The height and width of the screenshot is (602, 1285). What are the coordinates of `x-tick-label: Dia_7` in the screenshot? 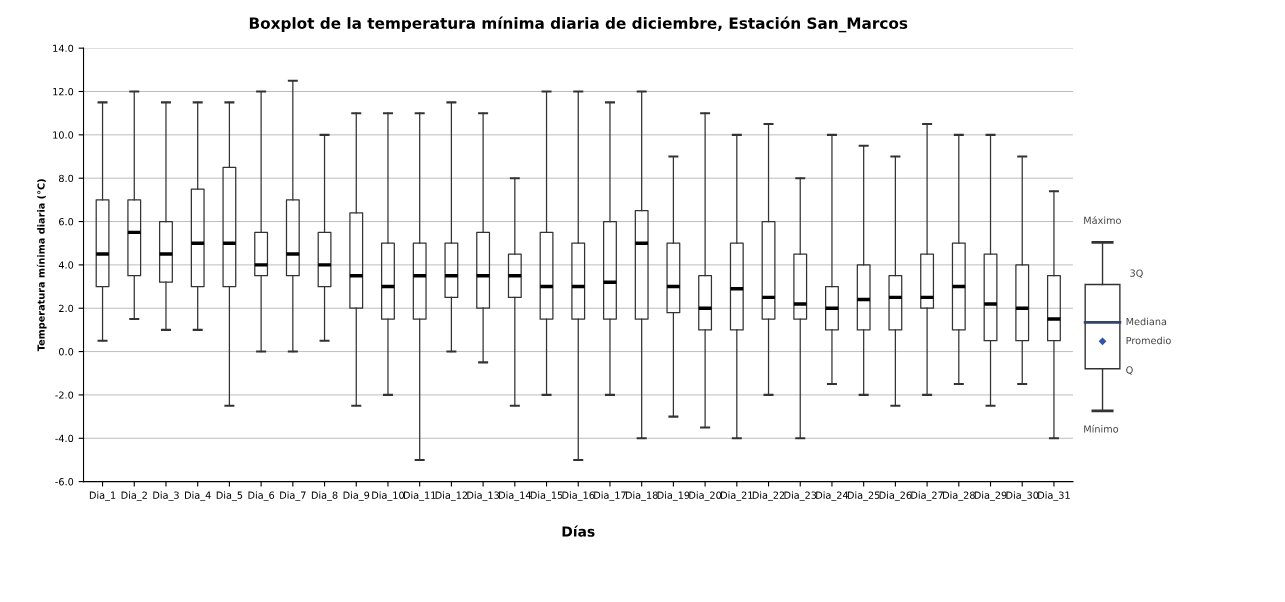 It's located at (293, 496).